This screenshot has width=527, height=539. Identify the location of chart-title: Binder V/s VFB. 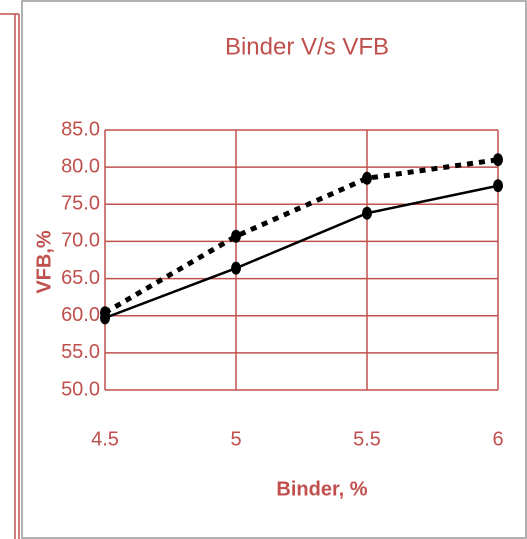
(307, 46).